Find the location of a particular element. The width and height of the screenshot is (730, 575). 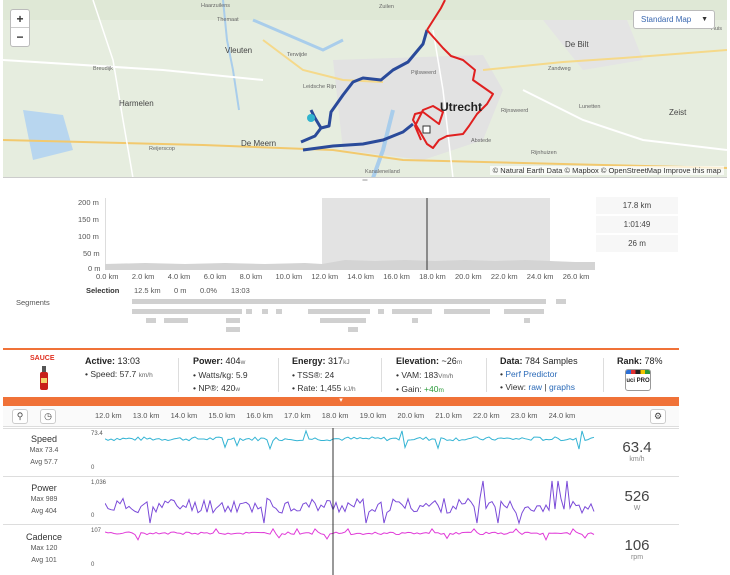

tss-label: TSS®: is located at coordinates (310, 375).